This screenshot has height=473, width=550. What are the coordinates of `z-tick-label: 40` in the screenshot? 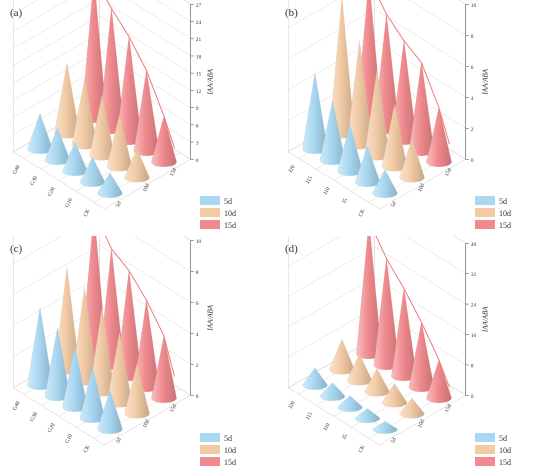 It's located at (474, 245).